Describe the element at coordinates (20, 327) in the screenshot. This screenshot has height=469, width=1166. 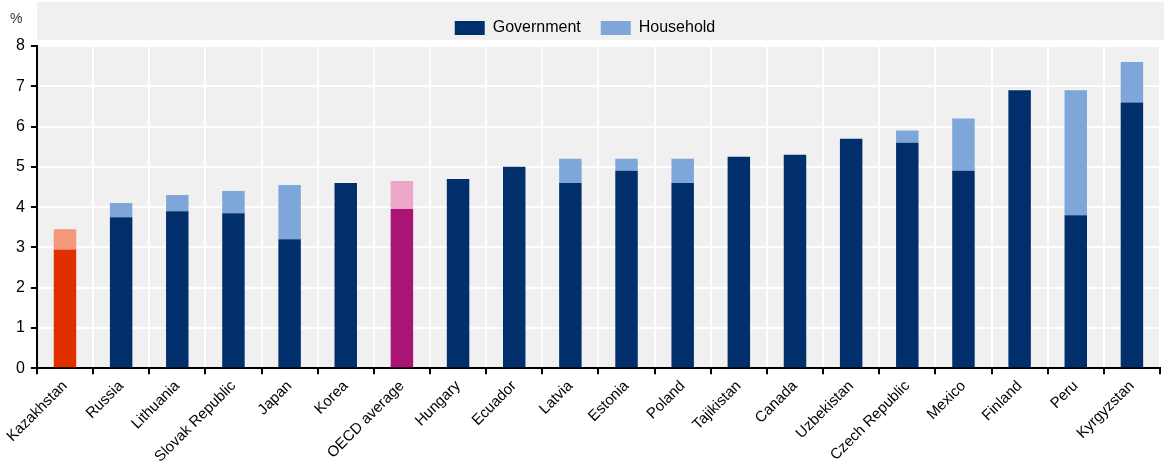
I see `y-tick-label: 1` at that location.